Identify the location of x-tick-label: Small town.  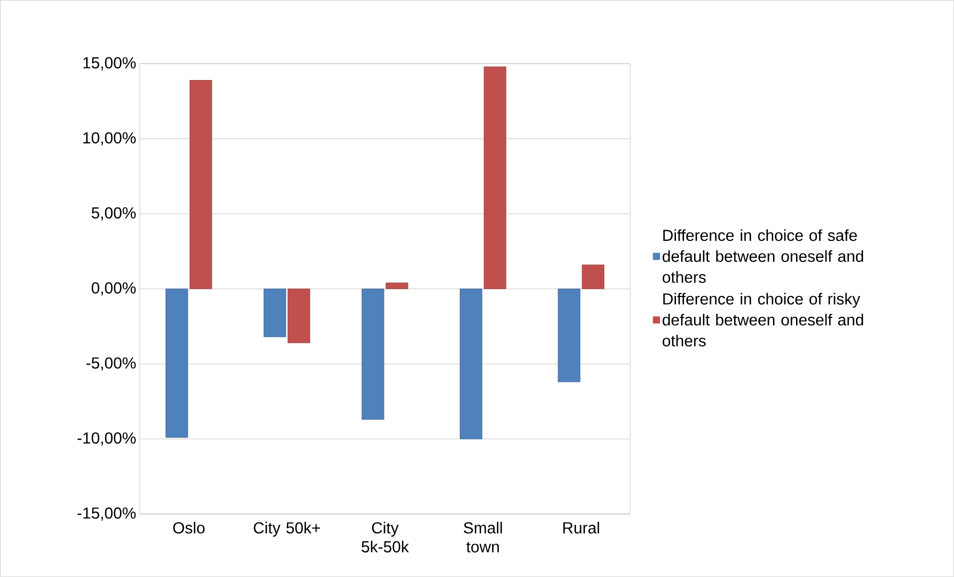
(483, 537).